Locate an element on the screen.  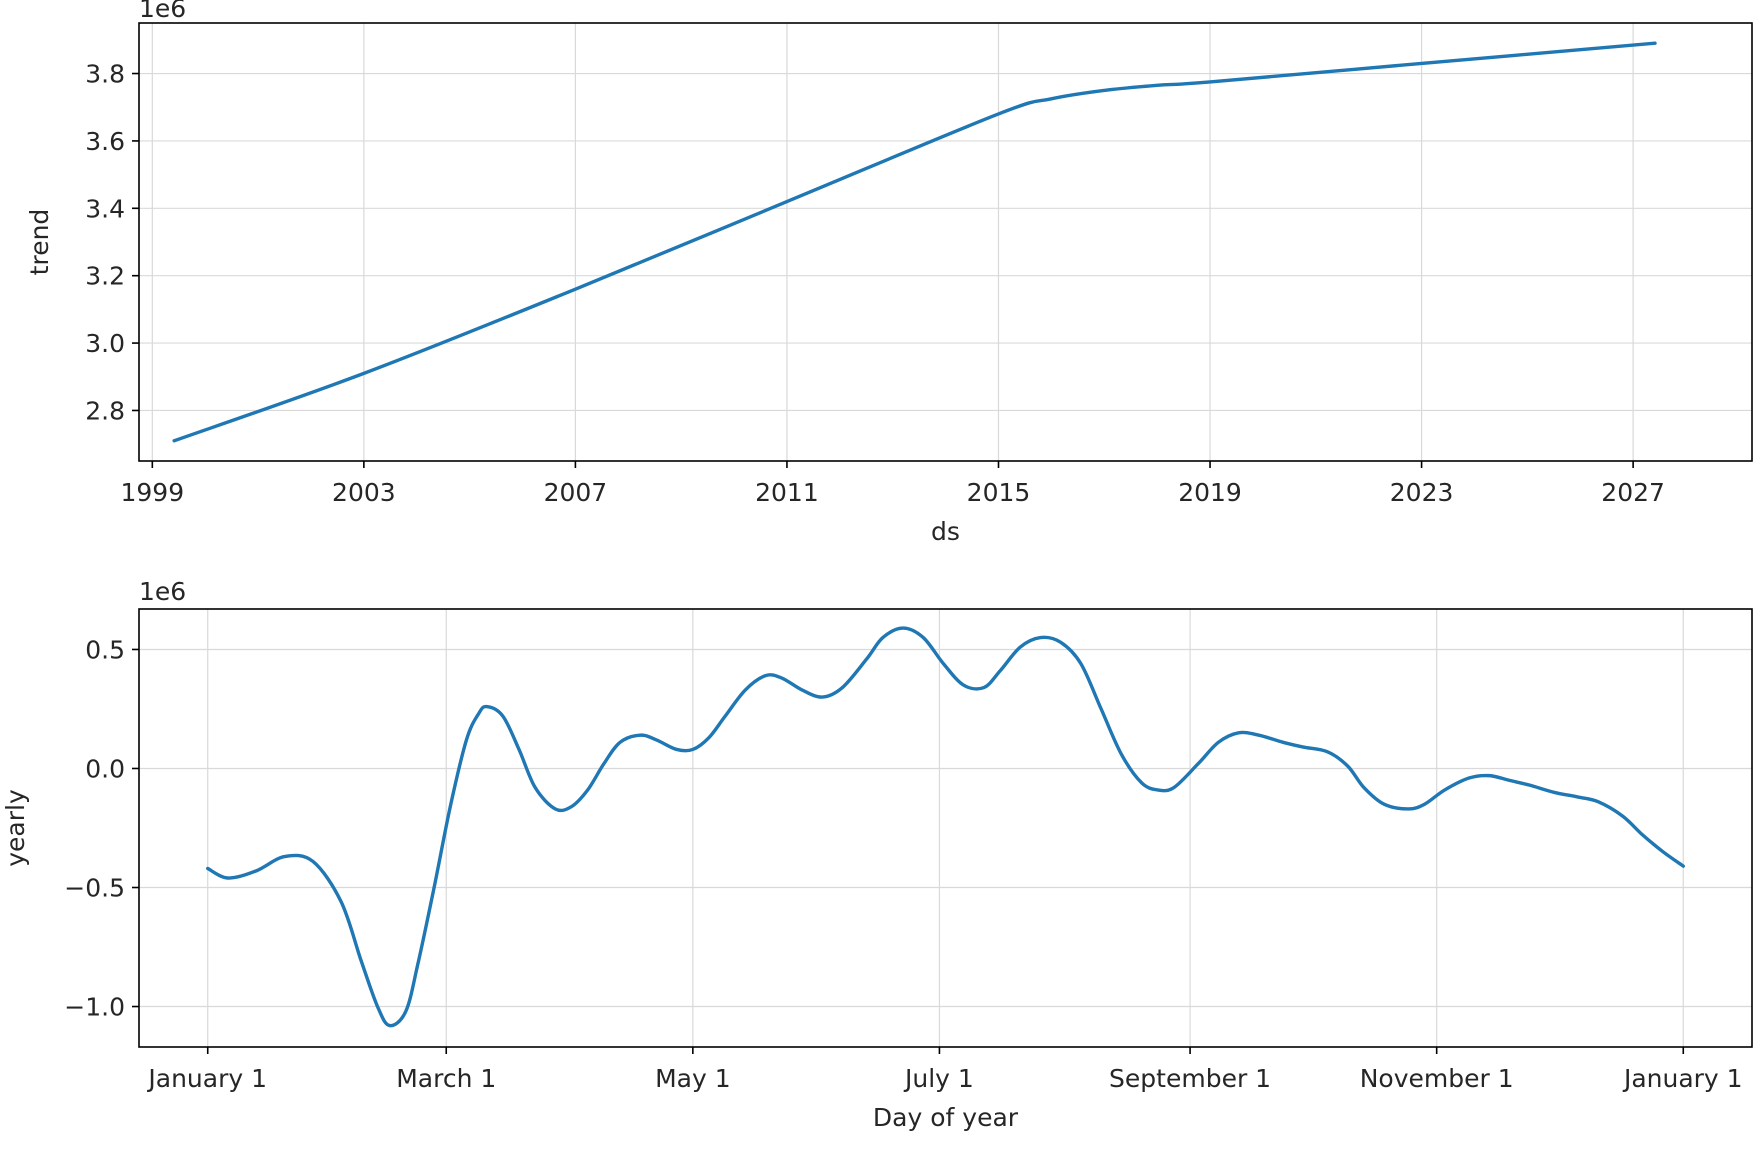
yearly-y-axis-label: yearly is located at coordinates (15, 828).